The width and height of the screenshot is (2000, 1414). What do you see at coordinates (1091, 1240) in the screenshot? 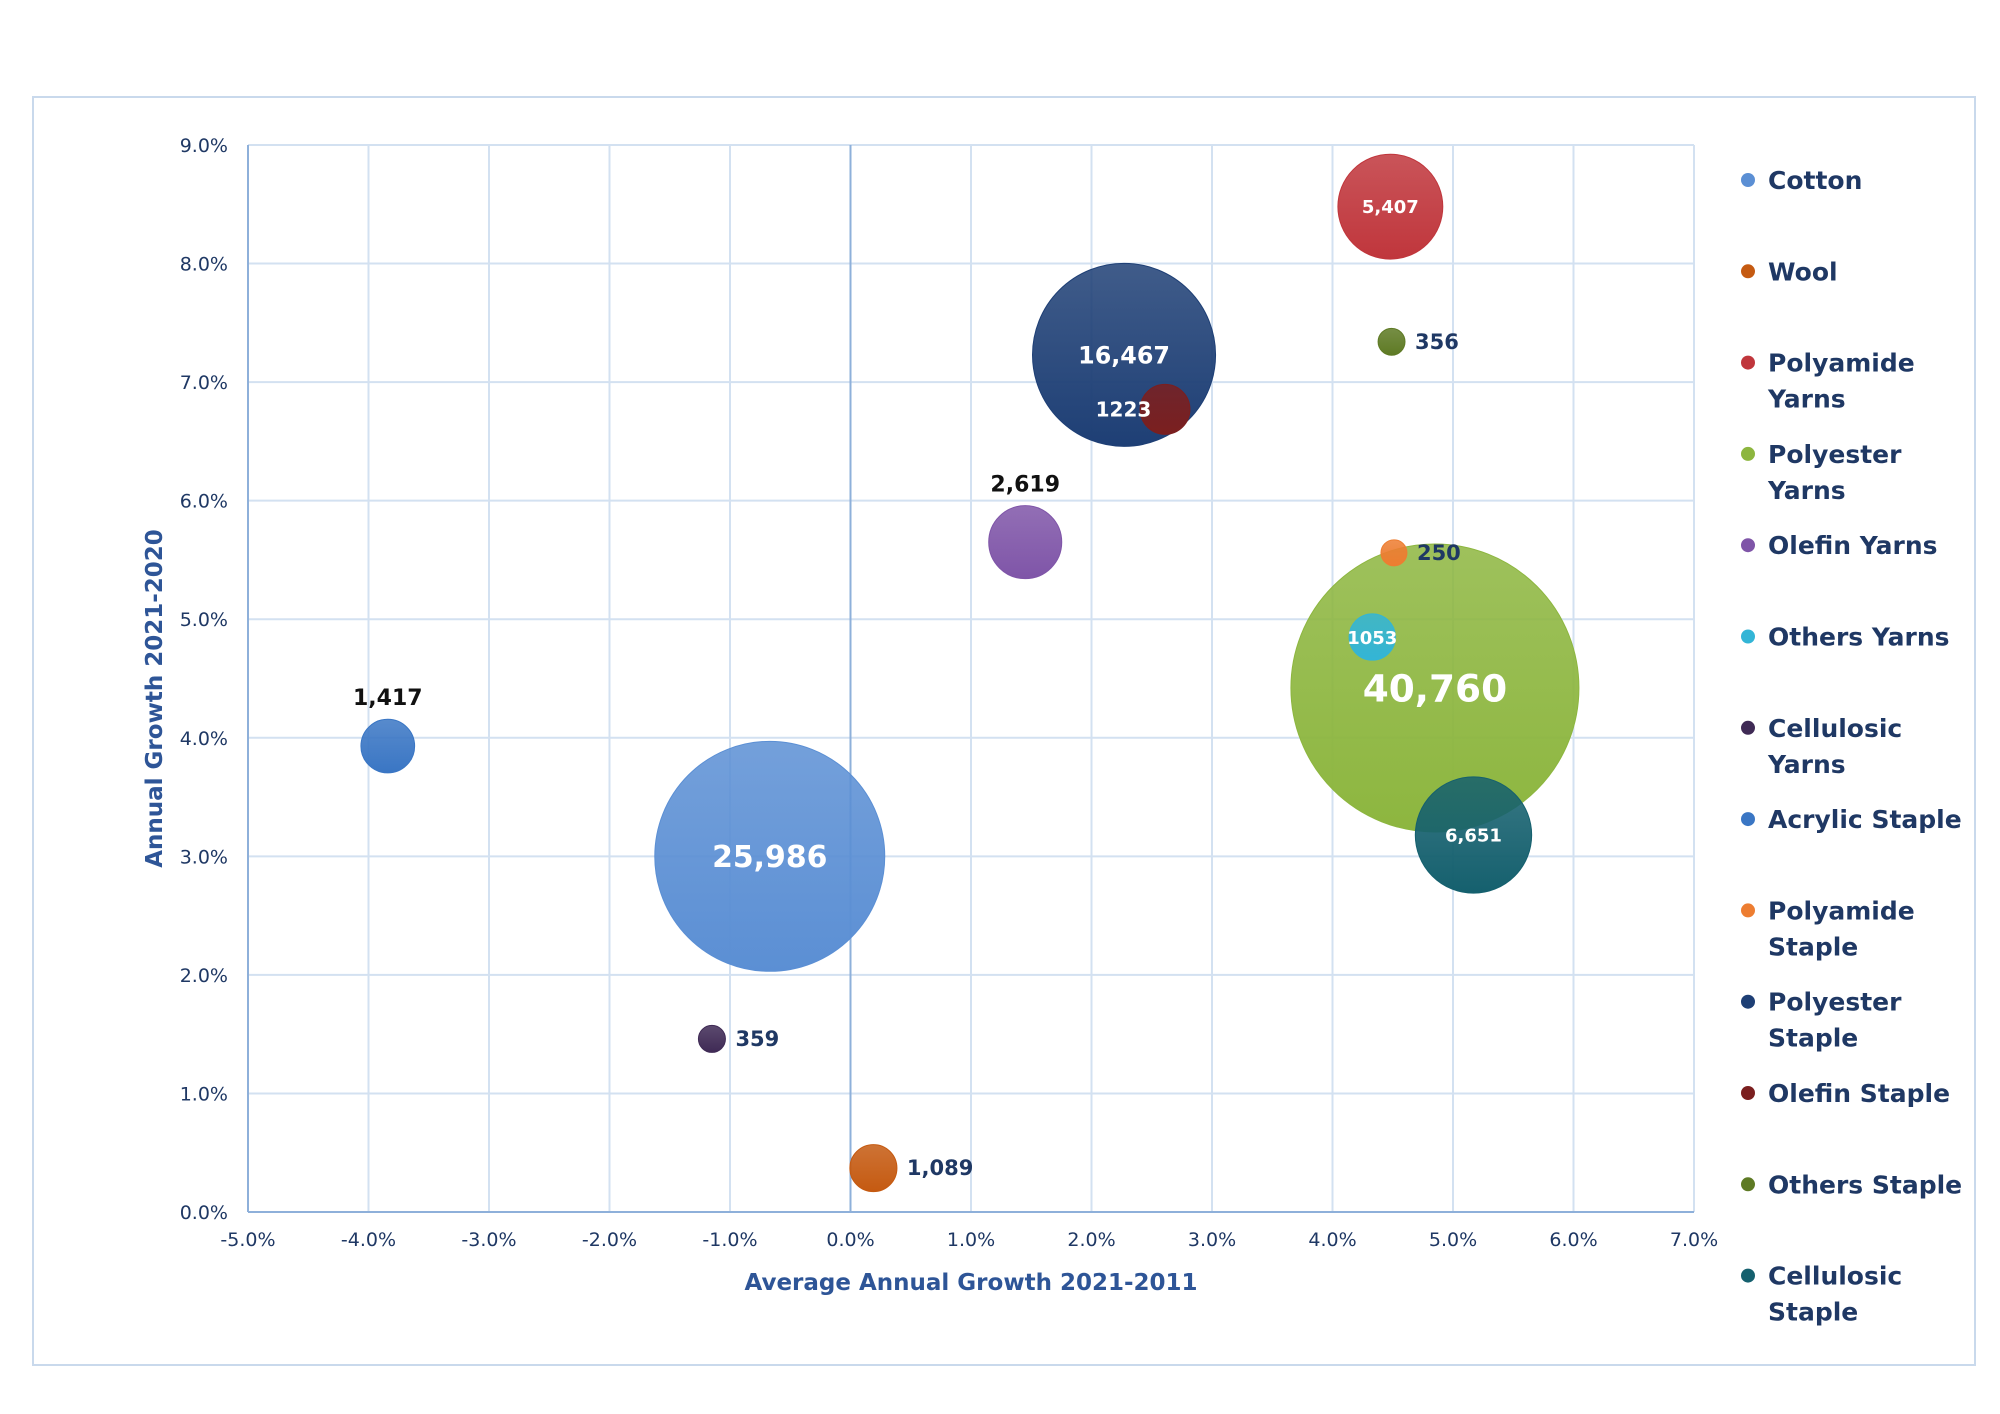
I see `x-tick-label: 2.0%` at bounding box center [1091, 1240].